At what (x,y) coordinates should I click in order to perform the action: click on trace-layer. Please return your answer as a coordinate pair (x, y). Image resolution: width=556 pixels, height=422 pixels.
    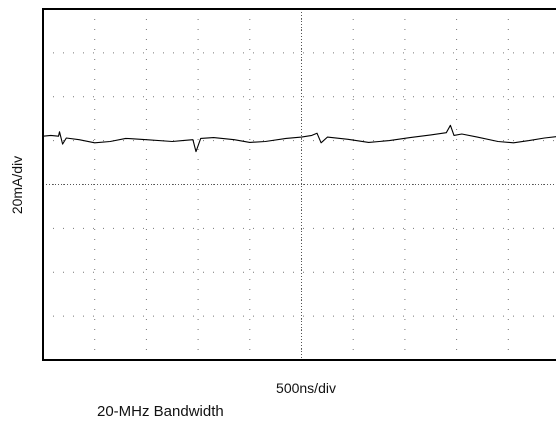
    Looking at the image, I should click on (299, 138).